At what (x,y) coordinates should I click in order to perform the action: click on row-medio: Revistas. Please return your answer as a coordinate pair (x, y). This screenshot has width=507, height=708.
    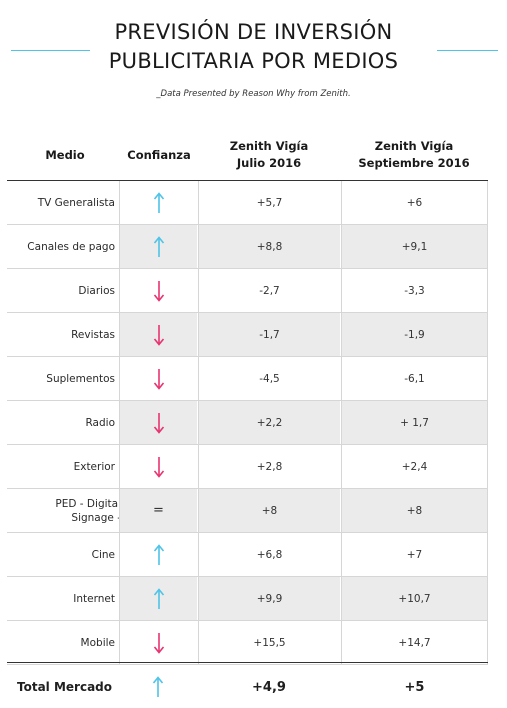
    Looking at the image, I should click on (93, 334).